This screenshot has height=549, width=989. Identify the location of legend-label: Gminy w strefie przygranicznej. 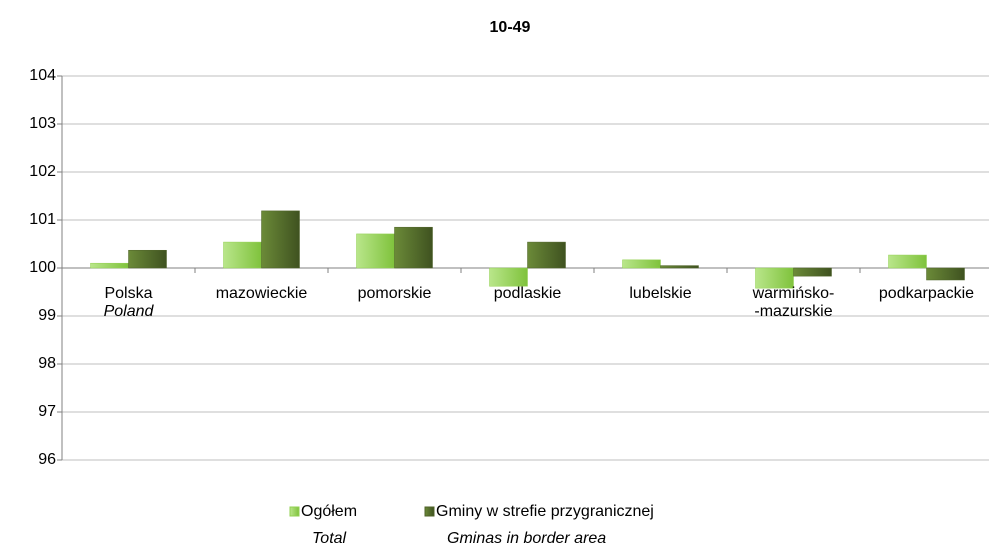
(545, 511).